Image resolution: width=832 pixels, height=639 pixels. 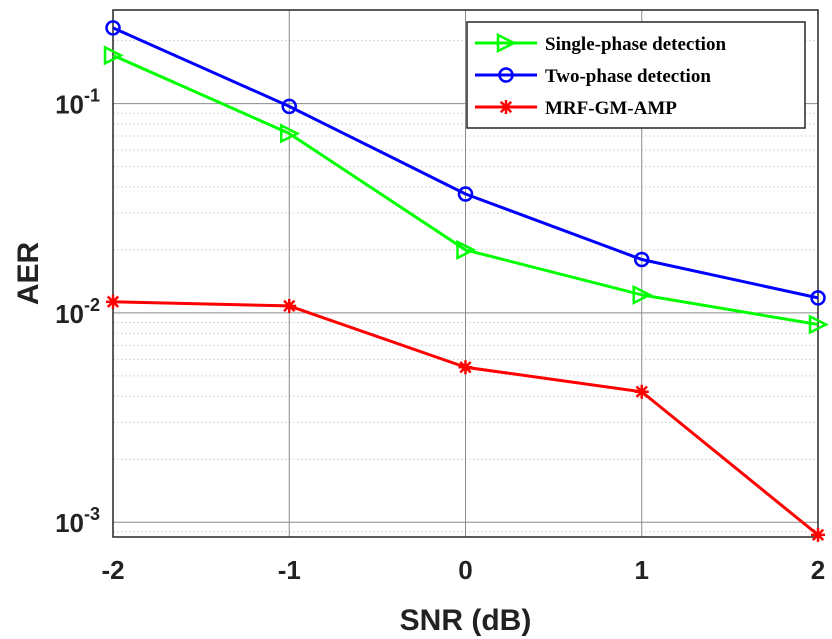 What do you see at coordinates (77, 312) in the screenshot?
I see `y-tick-label: 10⁻²` at bounding box center [77, 312].